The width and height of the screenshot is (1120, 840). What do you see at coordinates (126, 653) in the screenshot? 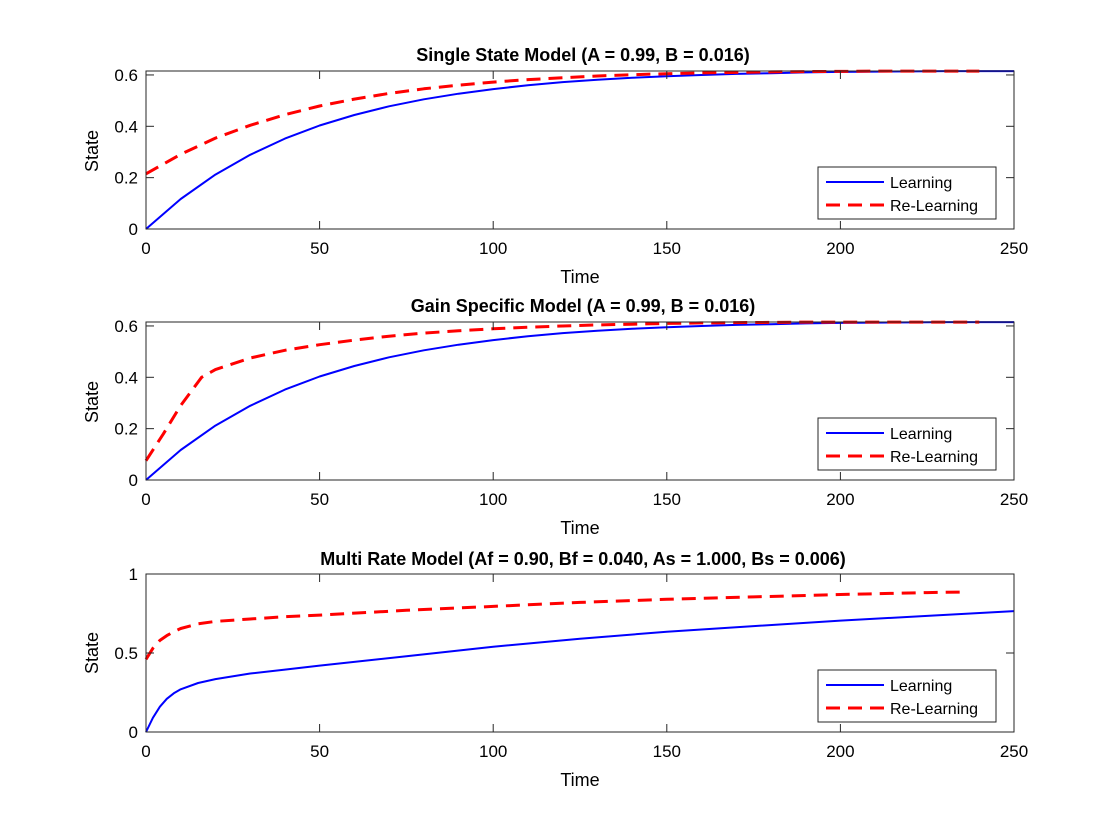
I see `y-tick-label: 0.5` at bounding box center [126, 653].